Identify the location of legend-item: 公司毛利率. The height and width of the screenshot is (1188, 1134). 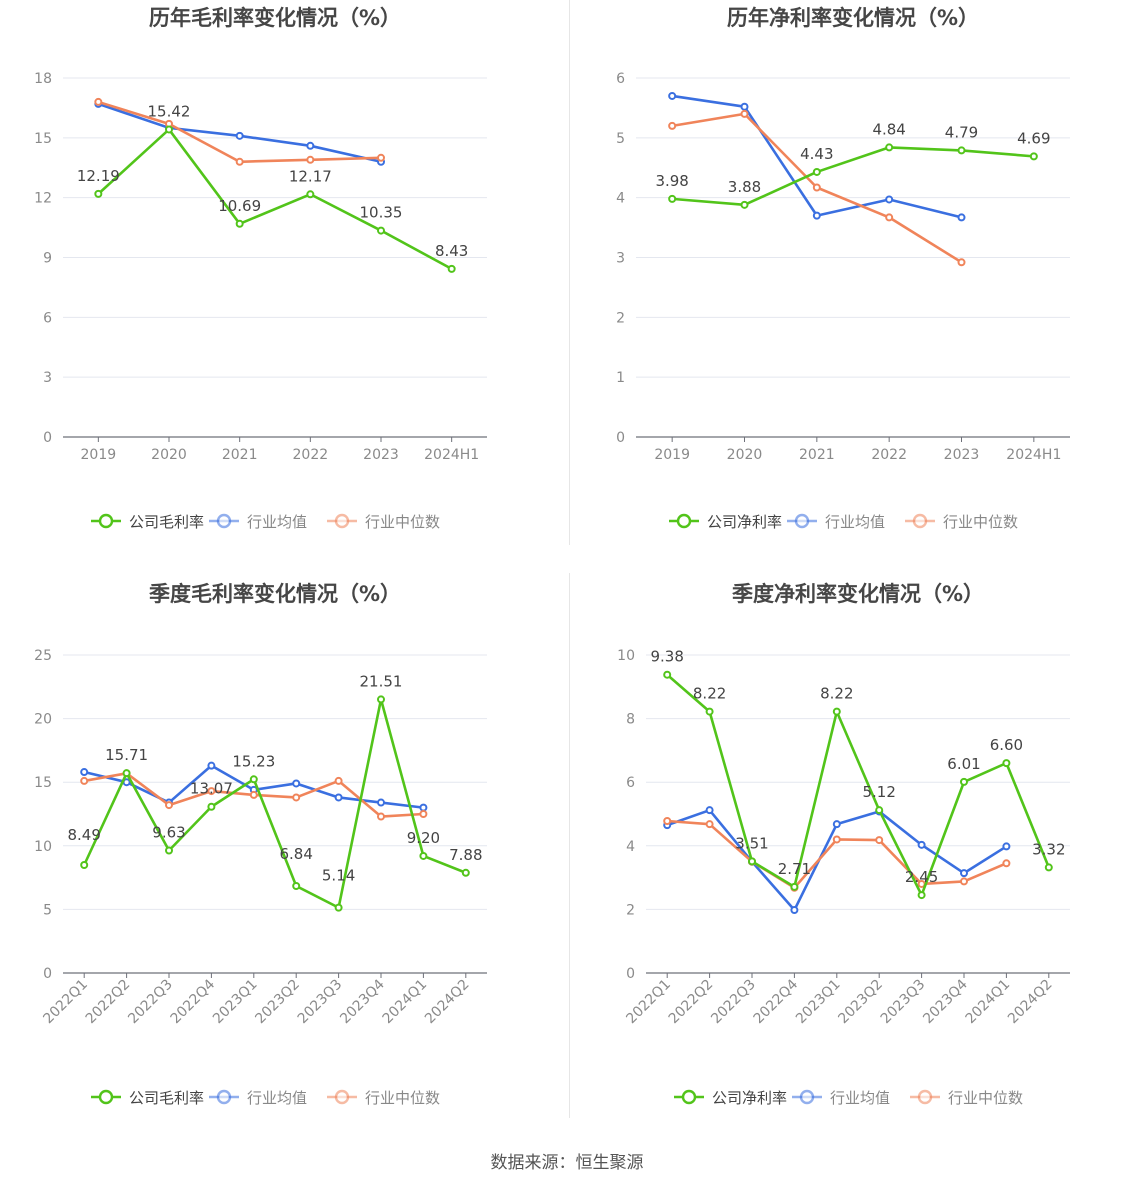
(147, 522).